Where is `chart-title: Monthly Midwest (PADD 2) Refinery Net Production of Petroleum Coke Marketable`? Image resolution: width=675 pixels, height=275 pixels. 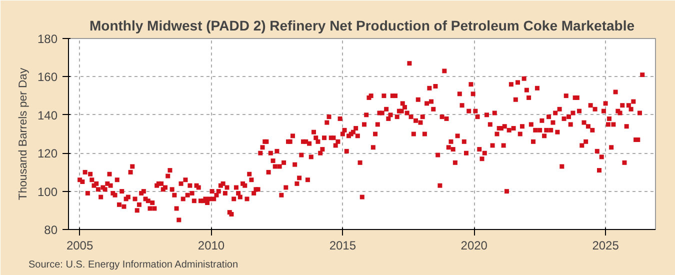
chart-title: Monthly Midwest (PADD 2) Refinery Net Production of Petroleum Coke Marketable is located at coordinates (362, 26).